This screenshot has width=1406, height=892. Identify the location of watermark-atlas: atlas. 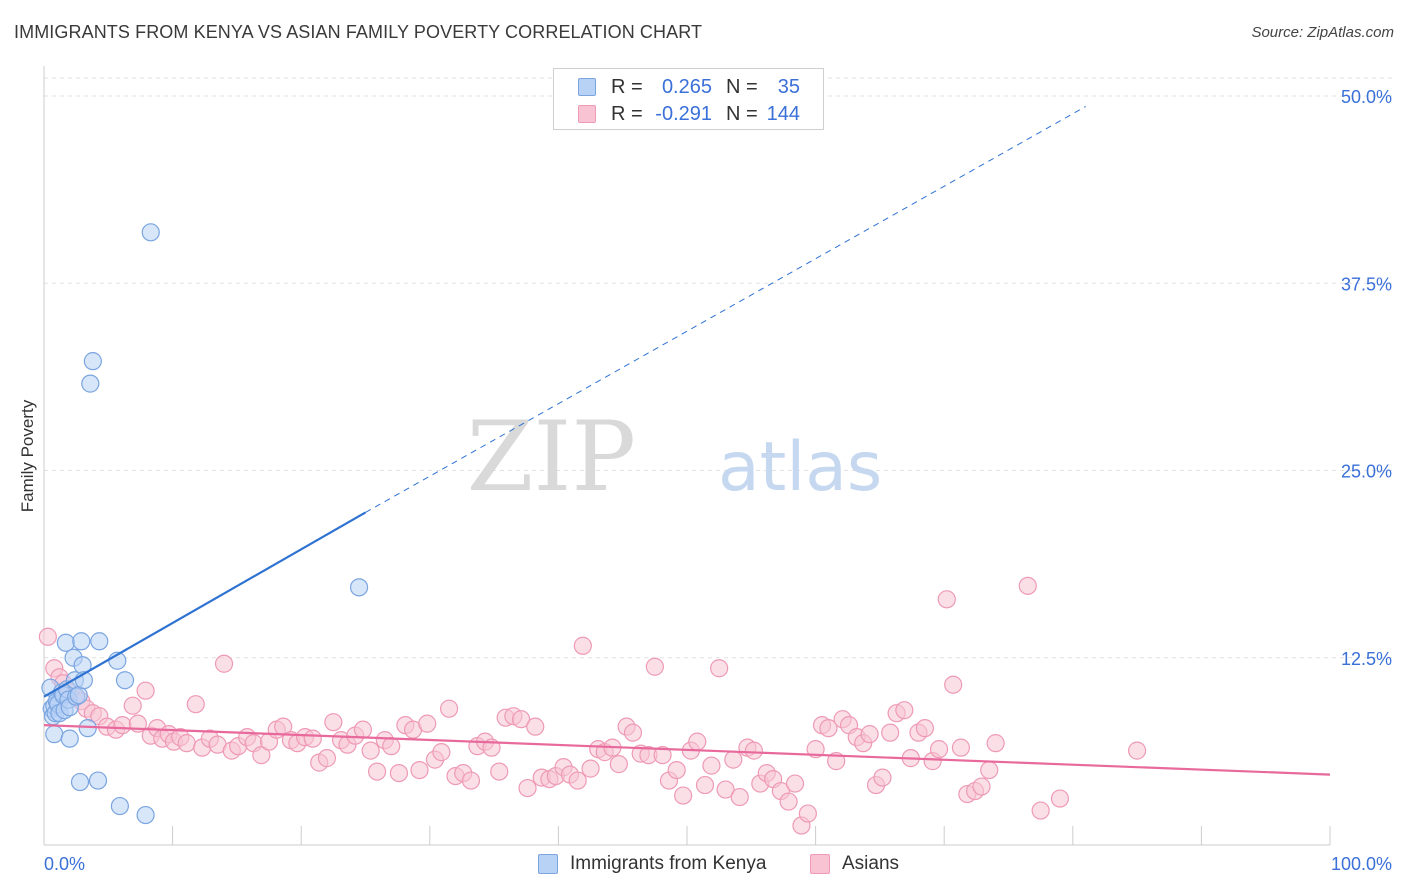
(800, 467).